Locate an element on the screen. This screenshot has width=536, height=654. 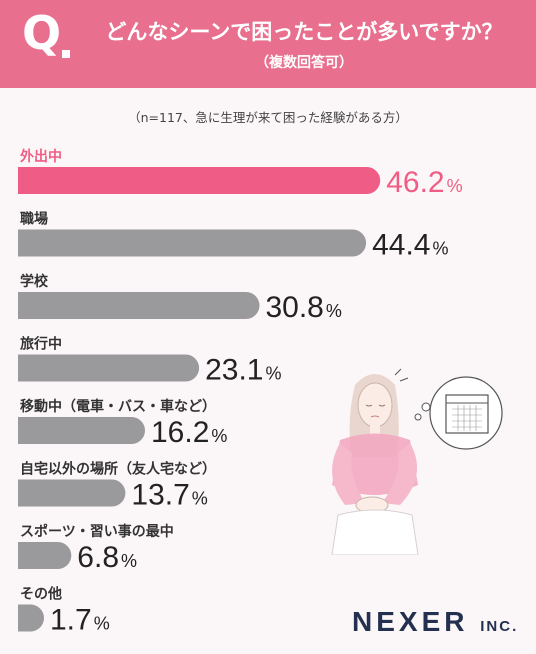
q-mark: Q is located at coordinates (42, 33).